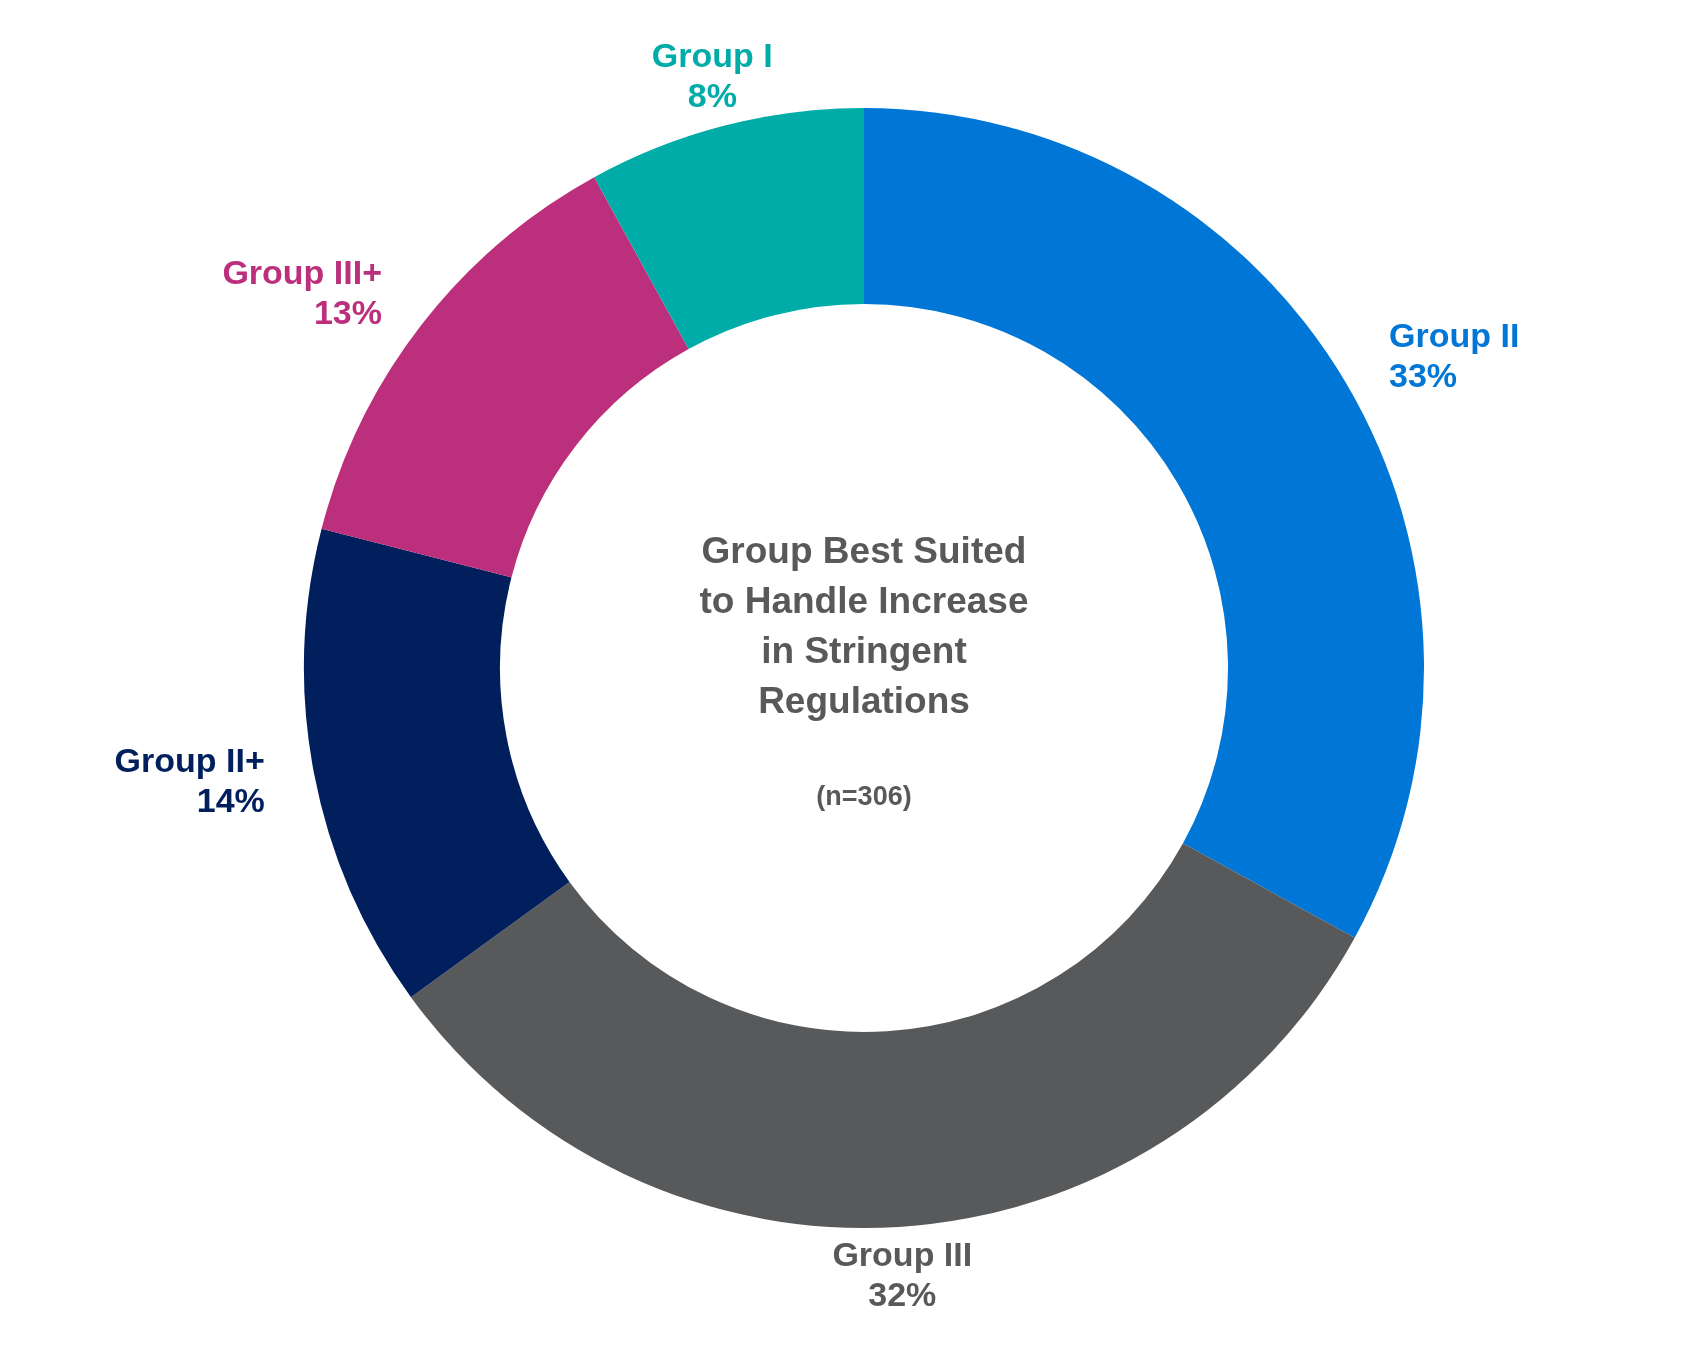 This screenshot has width=1708, height=1365. What do you see at coordinates (712, 94) in the screenshot?
I see `data-label: 8%` at bounding box center [712, 94].